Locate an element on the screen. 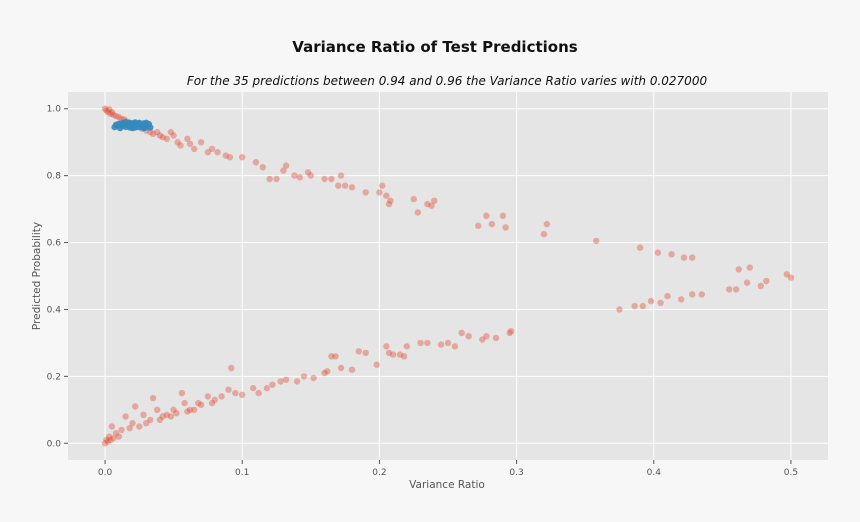  y-tick-label: 0.2 is located at coordinates (54, 377).